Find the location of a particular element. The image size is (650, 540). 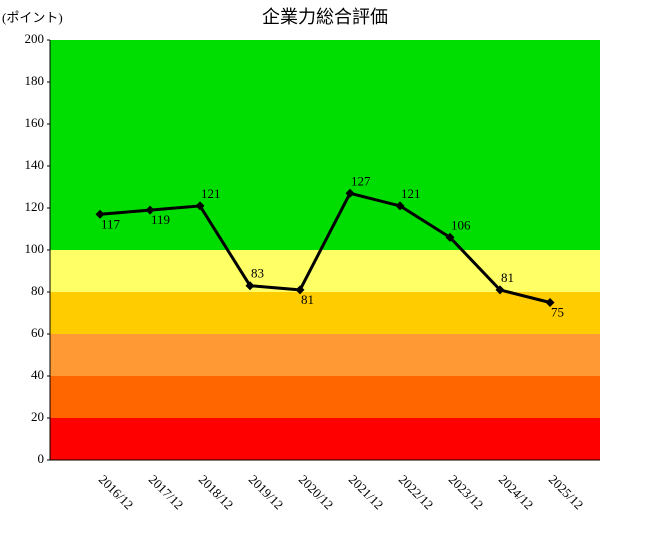

x-tick-label: 2018/12 is located at coordinates (216, 492).